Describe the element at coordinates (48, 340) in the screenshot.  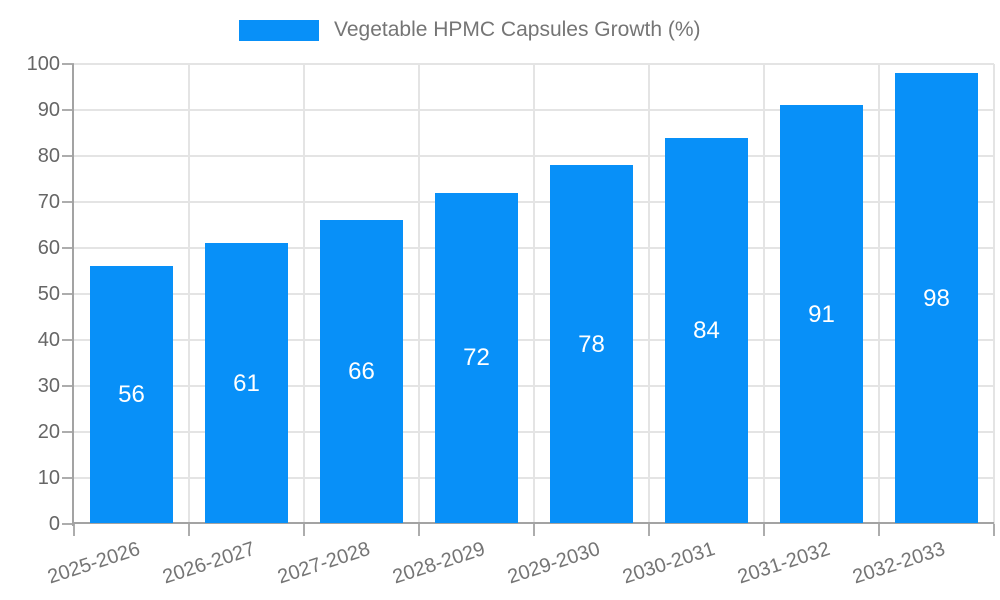
I see `y-axis-tick-label: 40` at that location.